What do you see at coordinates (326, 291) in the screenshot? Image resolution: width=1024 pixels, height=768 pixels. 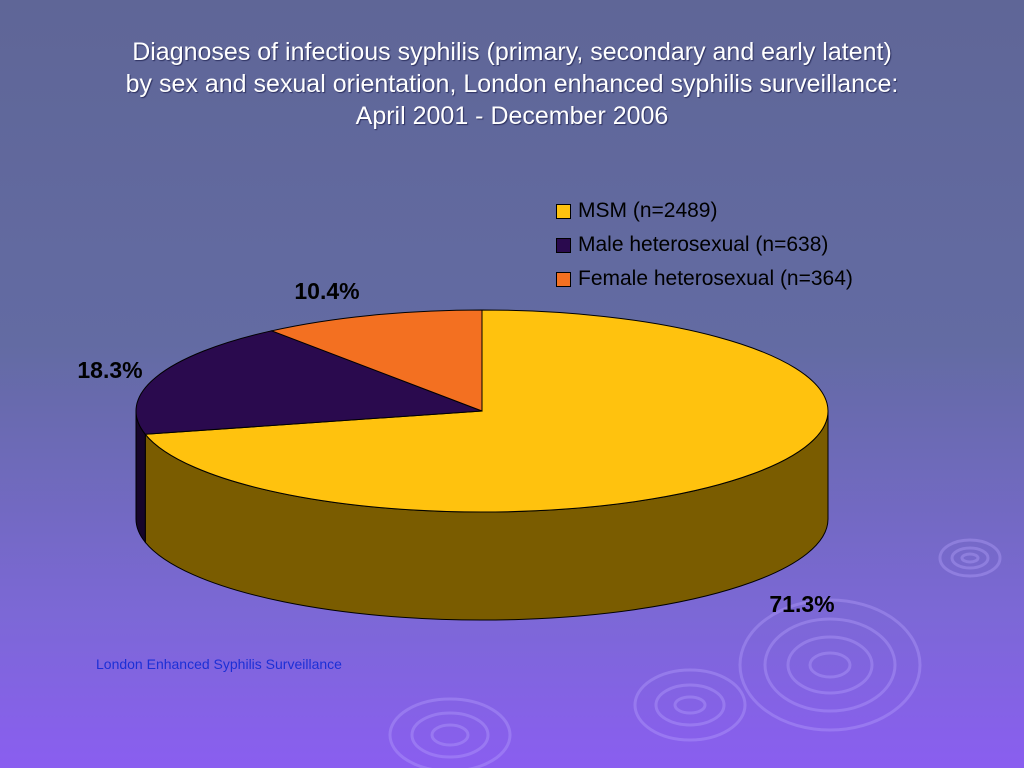 I see `pie-label-female-heterosexual: 10.4%` at bounding box center [326, 291].